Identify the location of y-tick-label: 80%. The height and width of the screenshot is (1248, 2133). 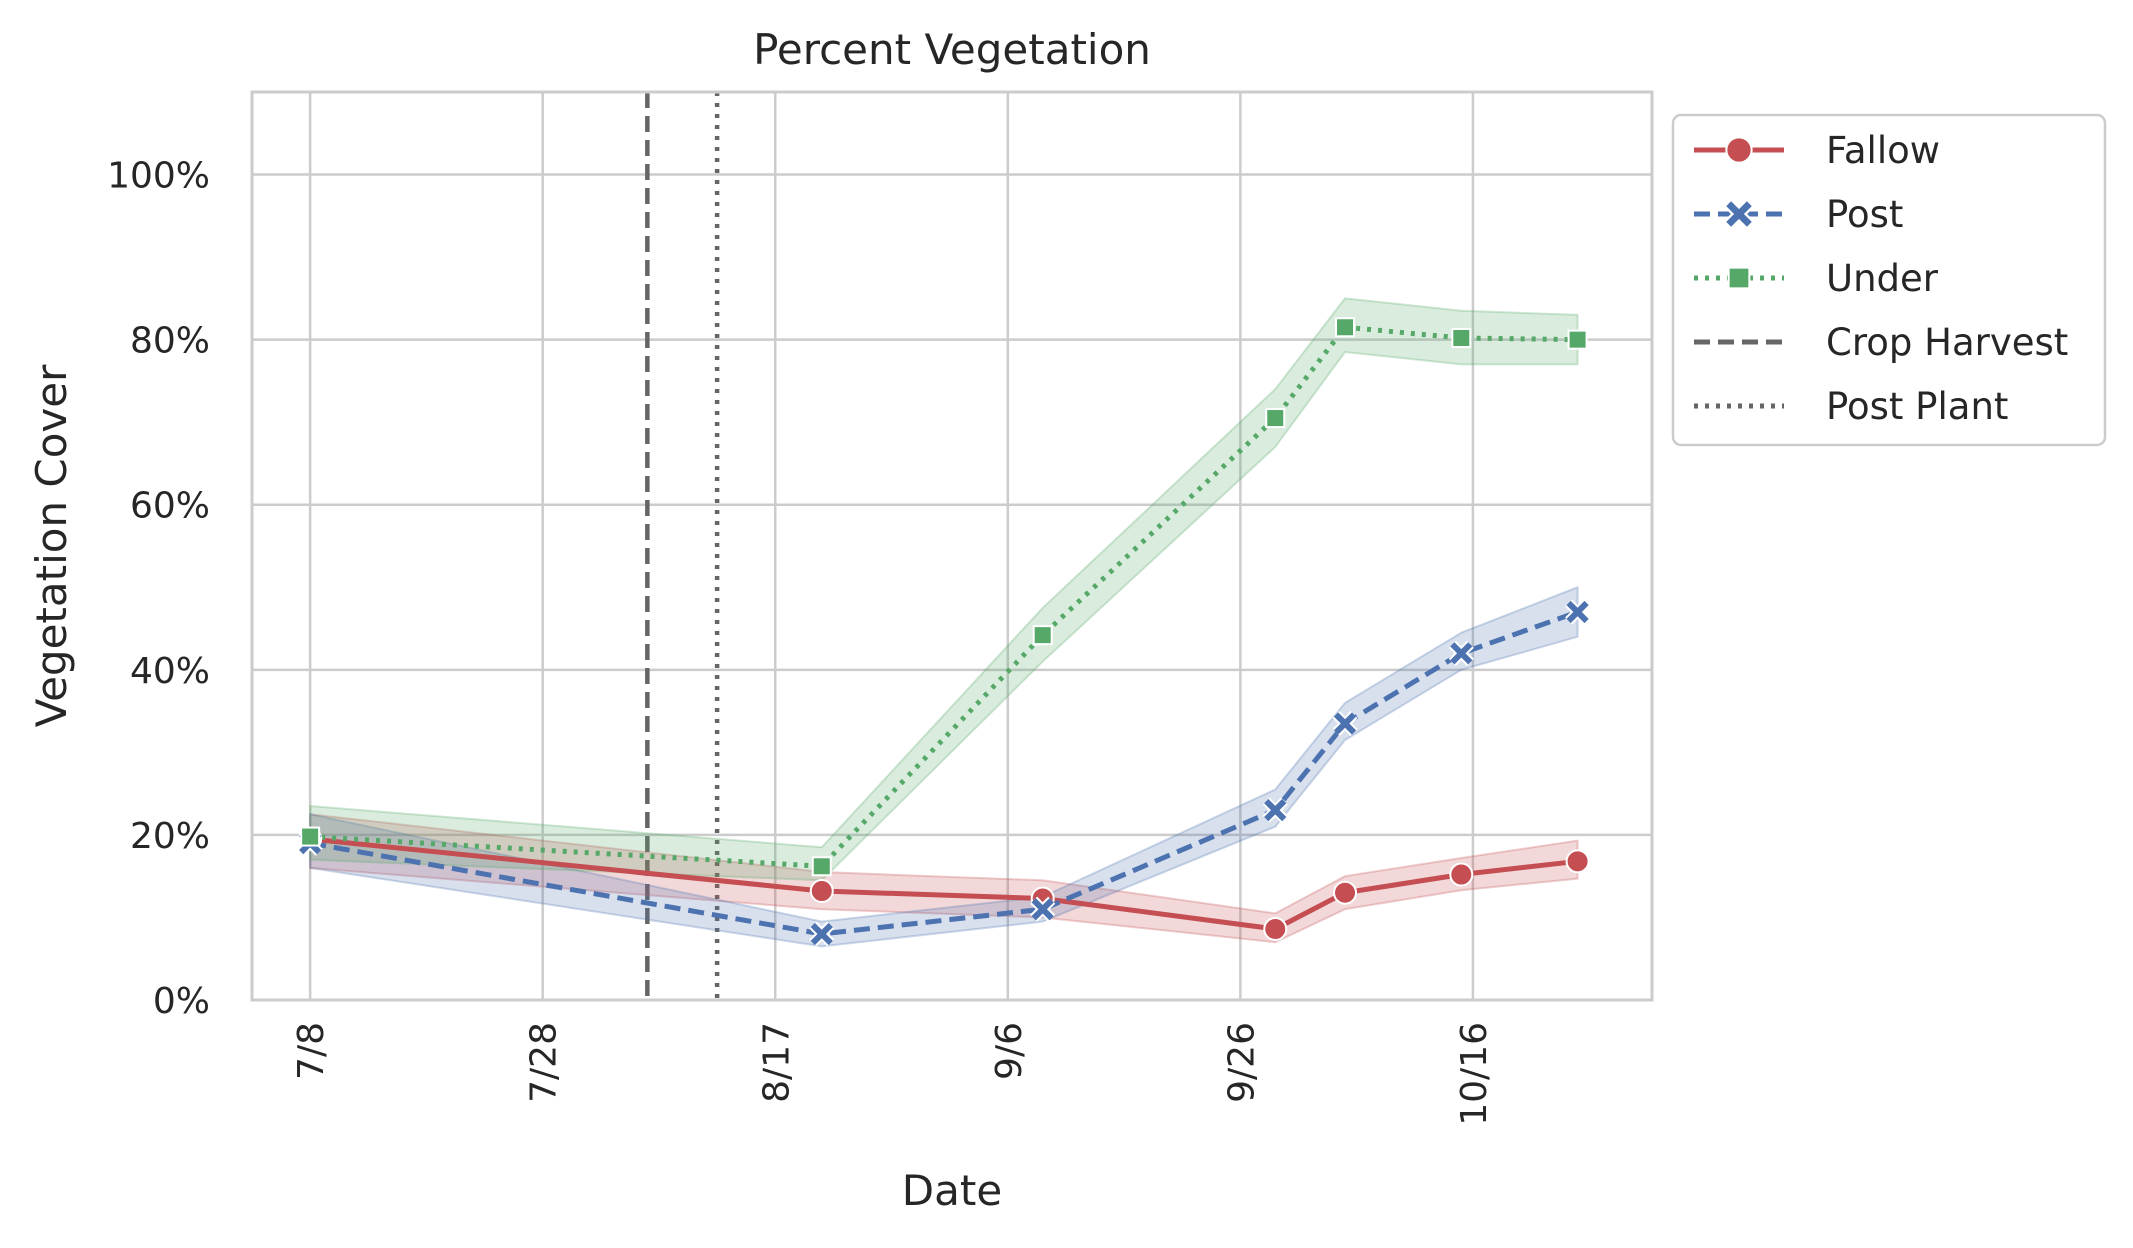
(170, 341).